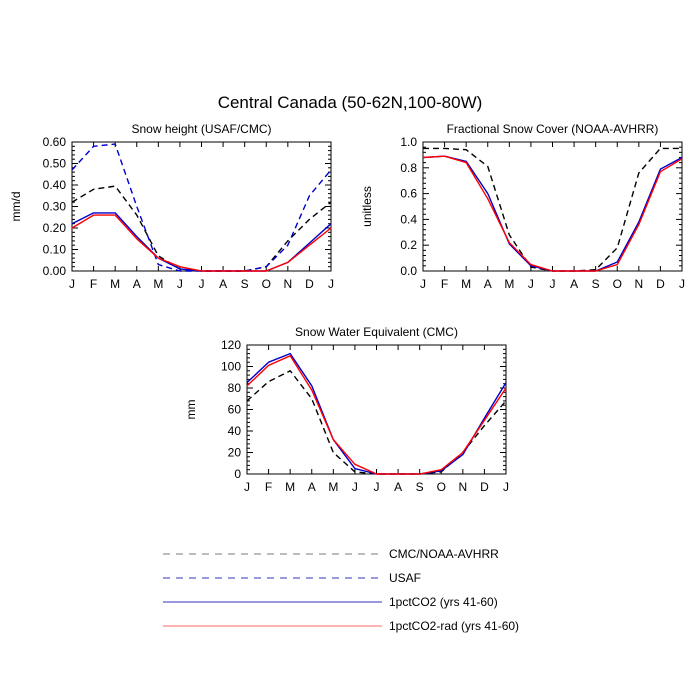 This screenshot has width=700, height=700. I want to click on y-tick-label: 1.0, so click(408, 142).